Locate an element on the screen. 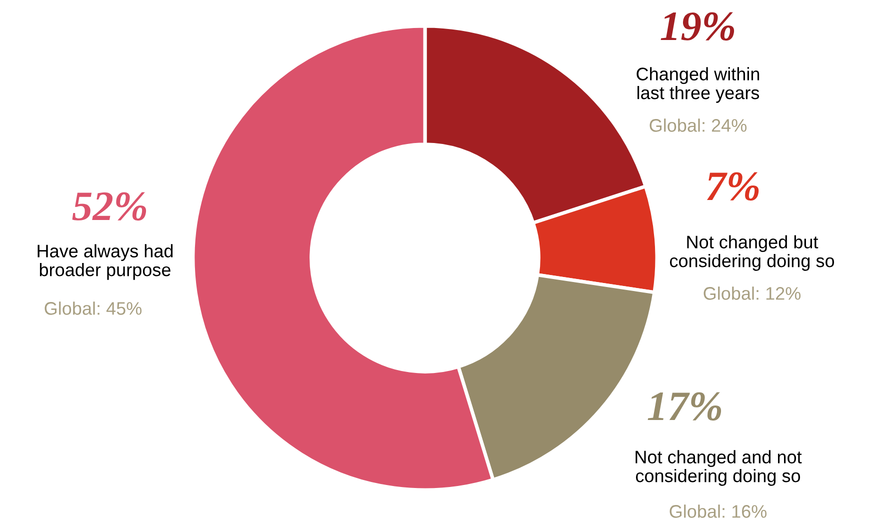 The image size is (880, 524). slice-label: Not changed but considering doing so is located at coordinates (752, 253).